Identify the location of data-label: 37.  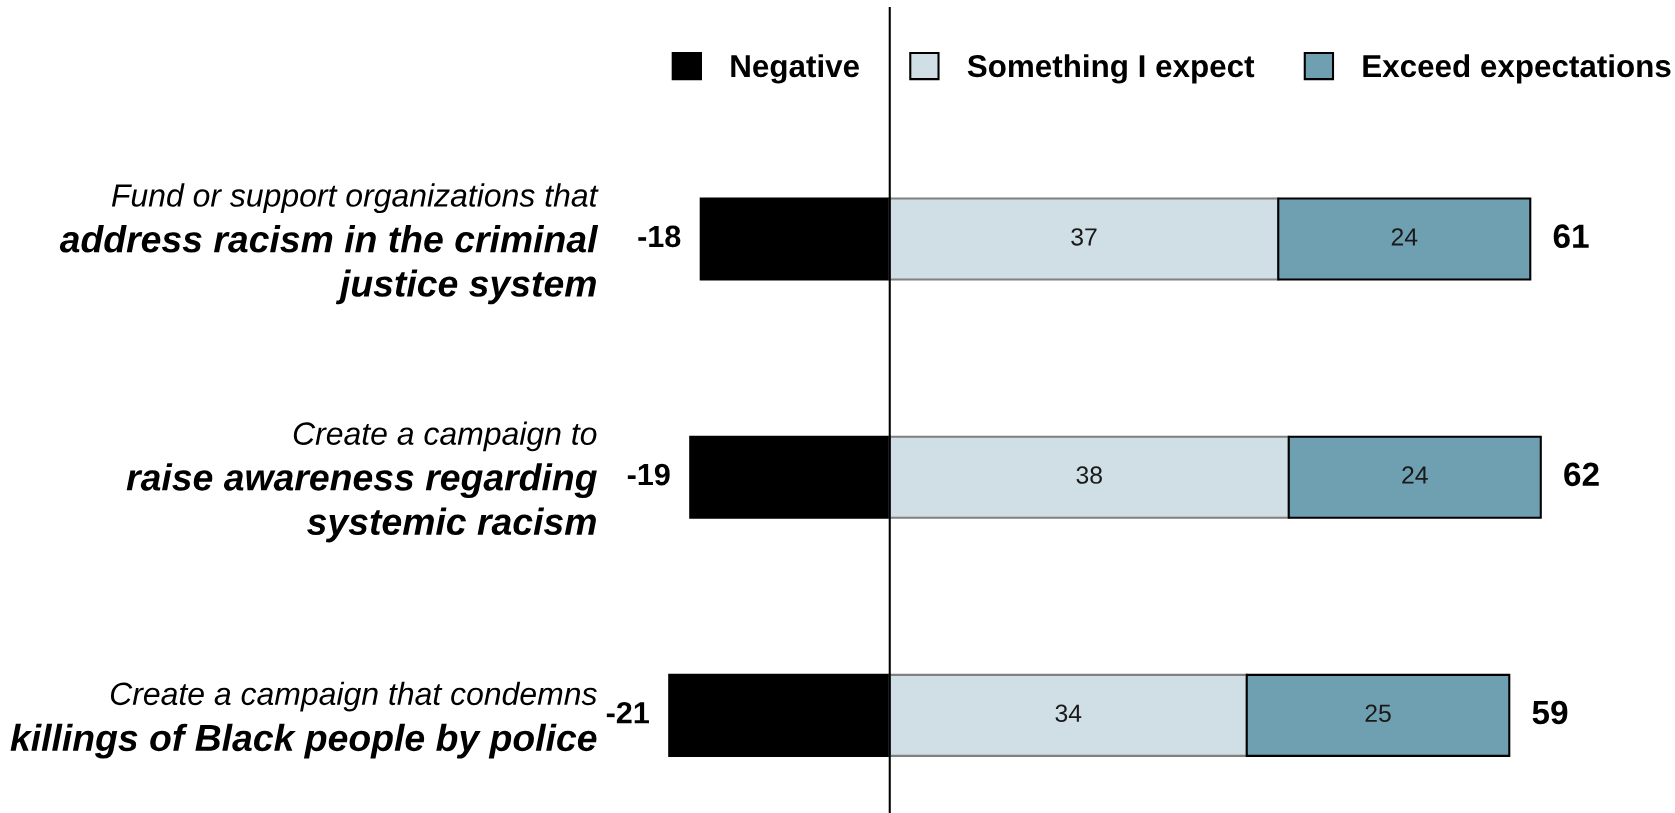
(1084, 237).